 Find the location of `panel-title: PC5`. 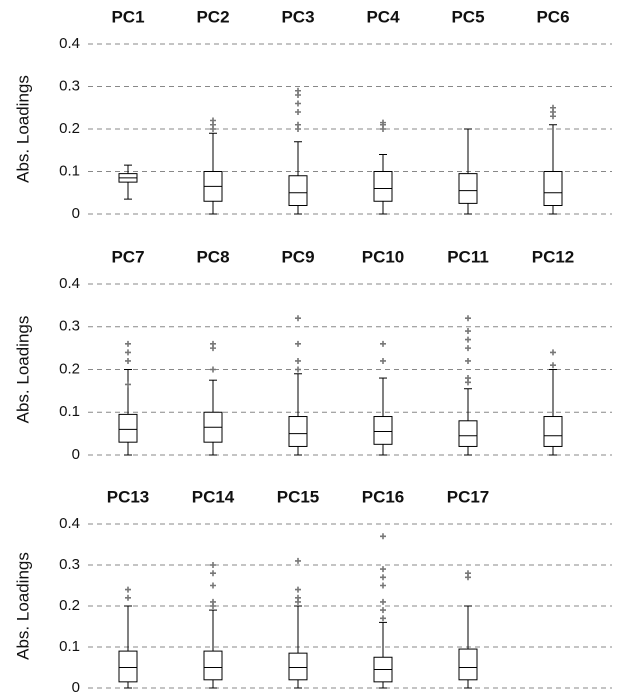

panel-title: PC5 is located at coordinates (467, 16).